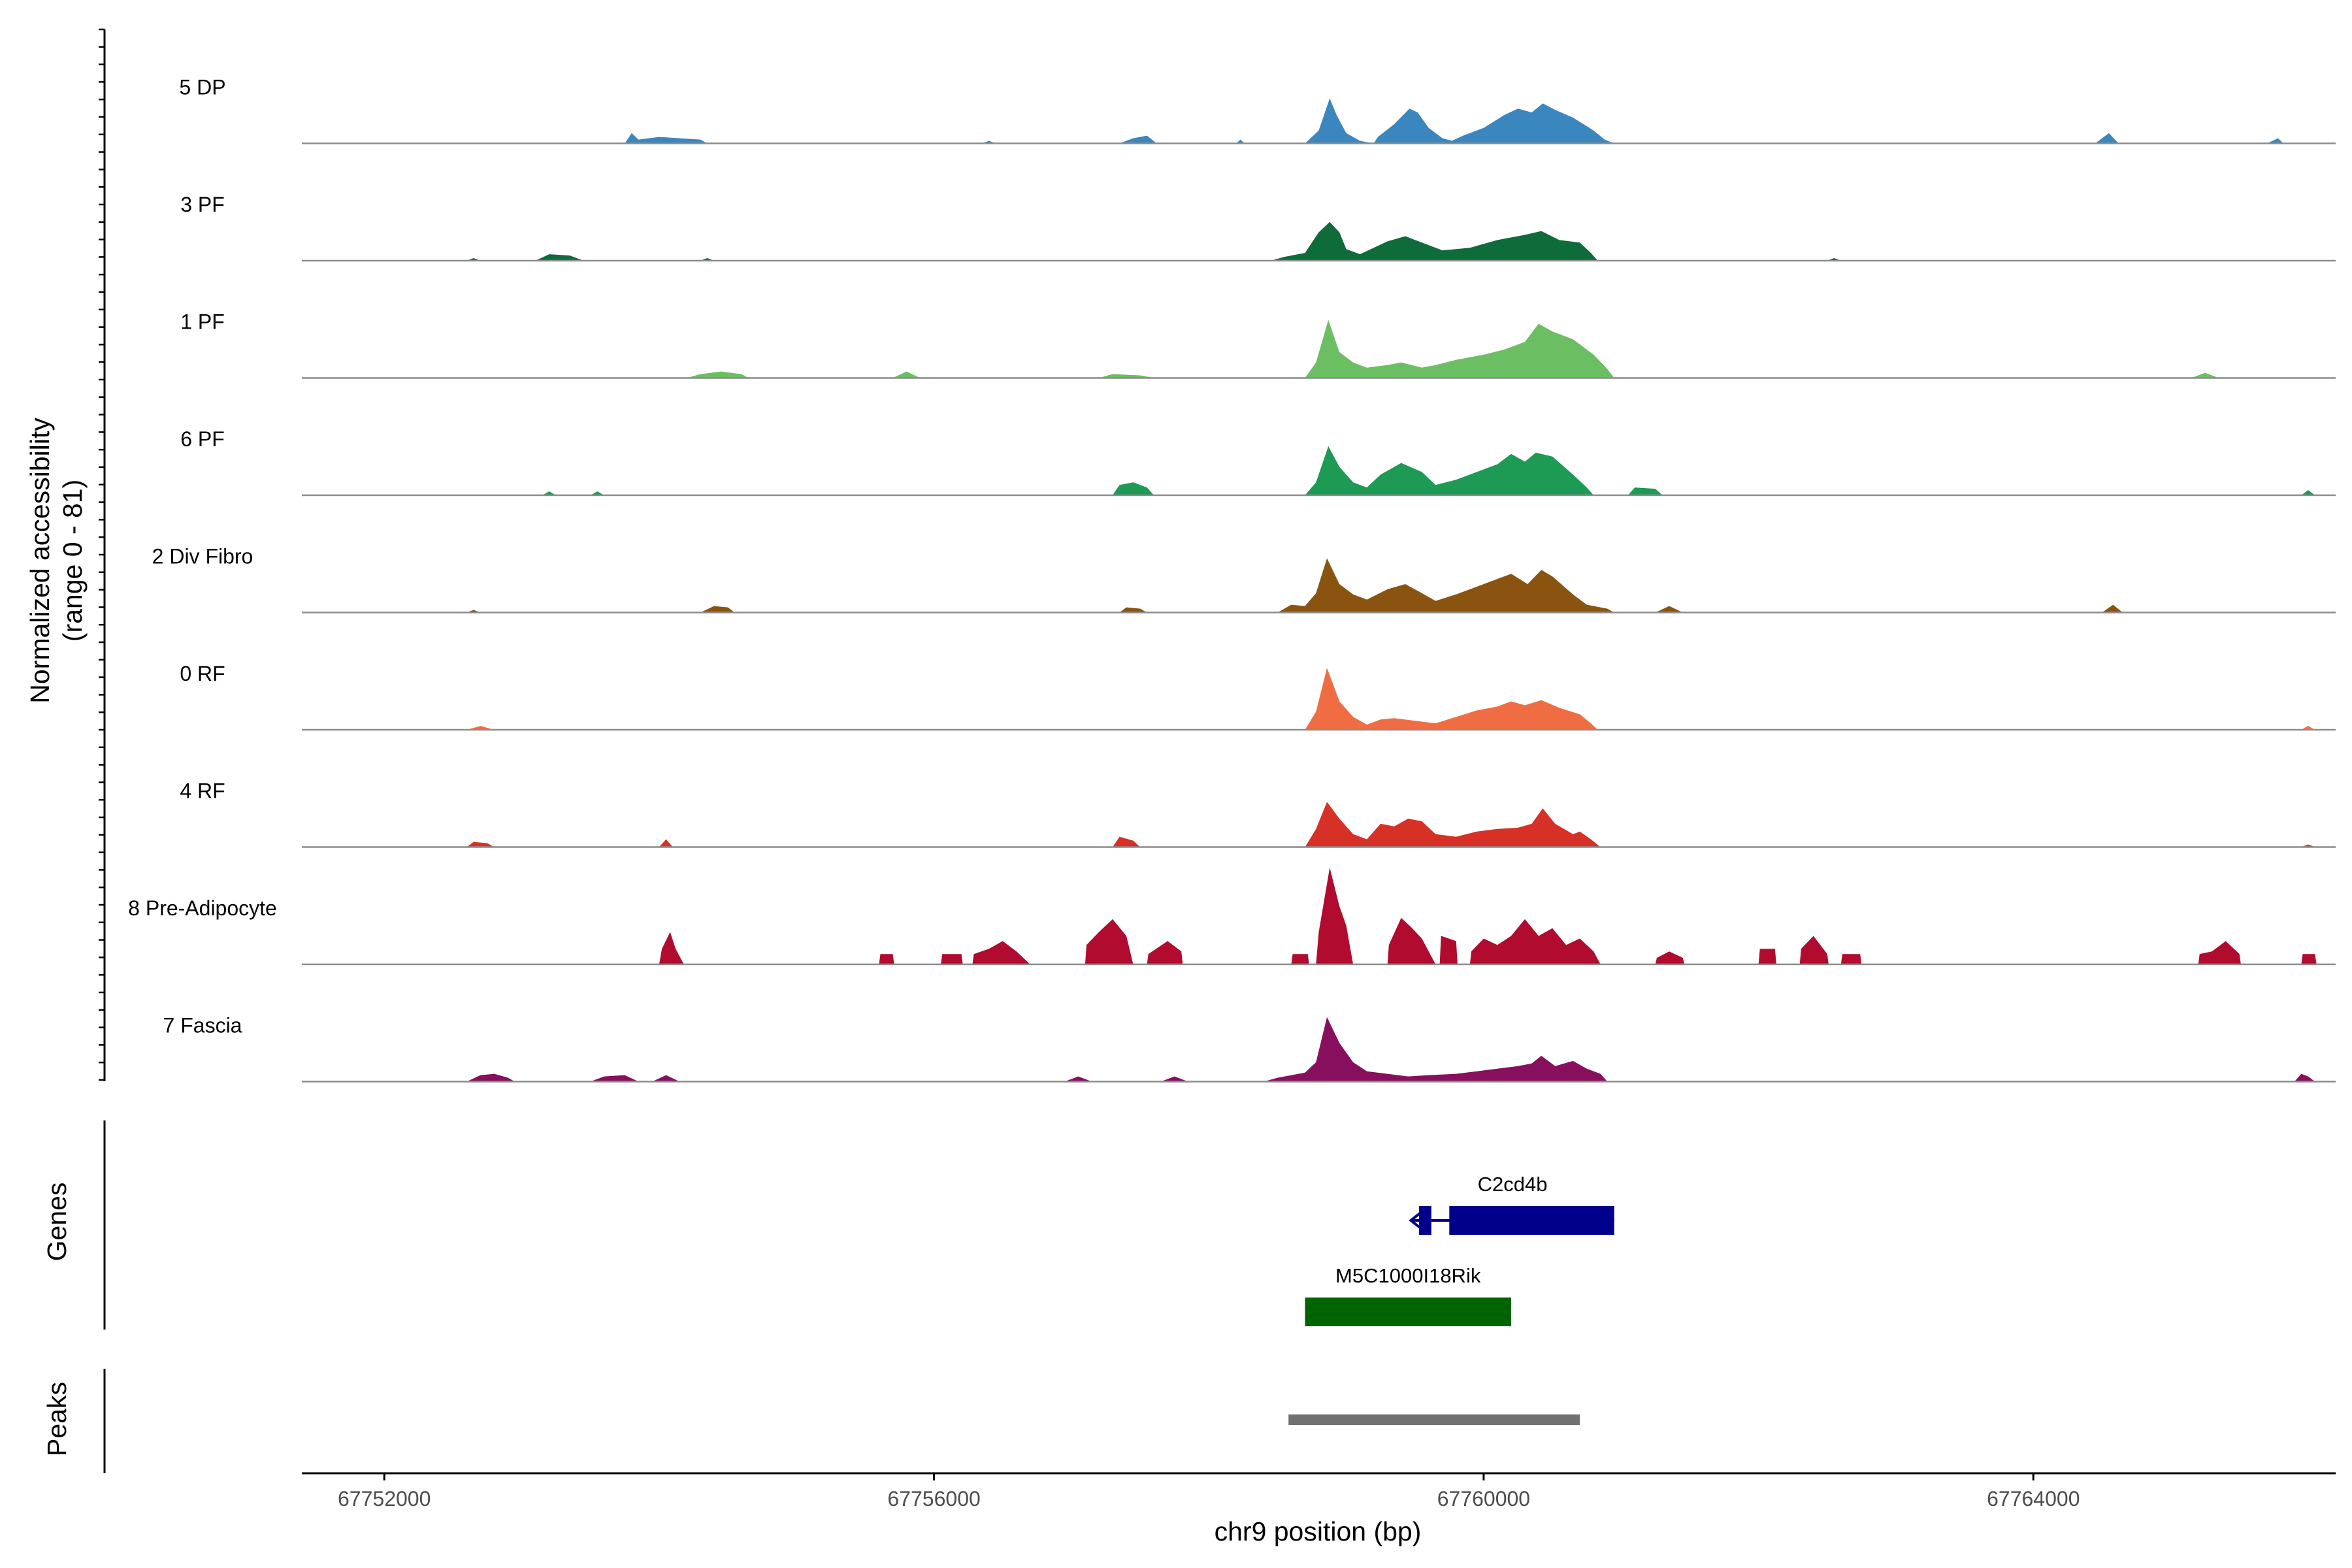 The width and height of the screenshot is (2352, 1568). Describe the element at coordinates (1513, 1184) in the screenshot. I see `gene-label-c2cd4b: C2cd4b` at that location.